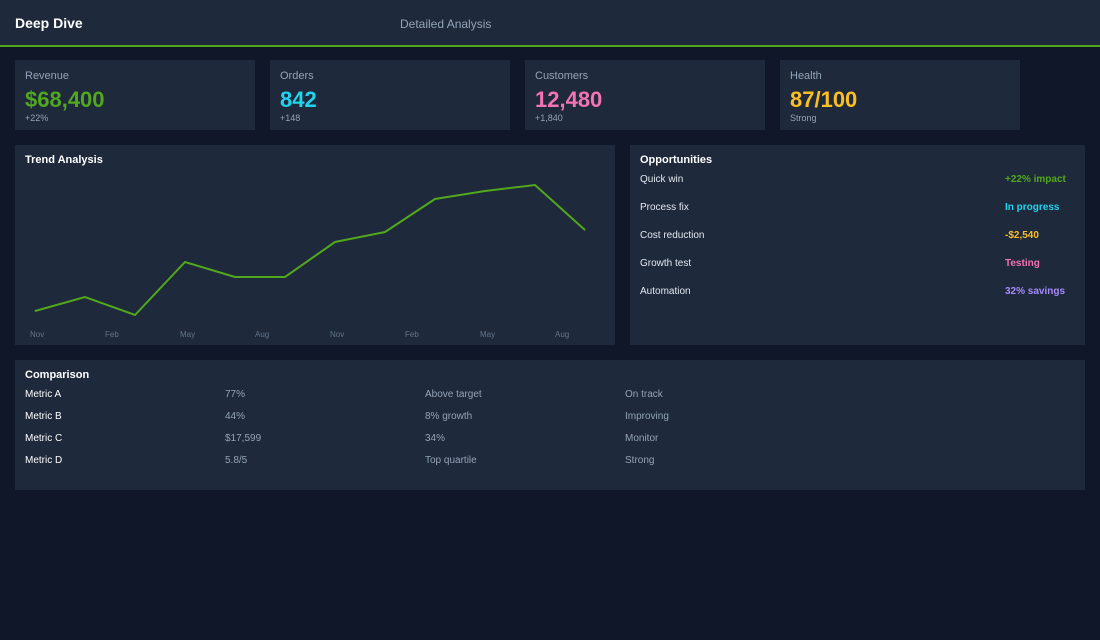 The width and height of the screenshot is (1100, 640). What do you see at coordinates (857, 209) in the screenshot?
I see `opportunity-item: Process fix In progress` at bounding box center [857, 209].